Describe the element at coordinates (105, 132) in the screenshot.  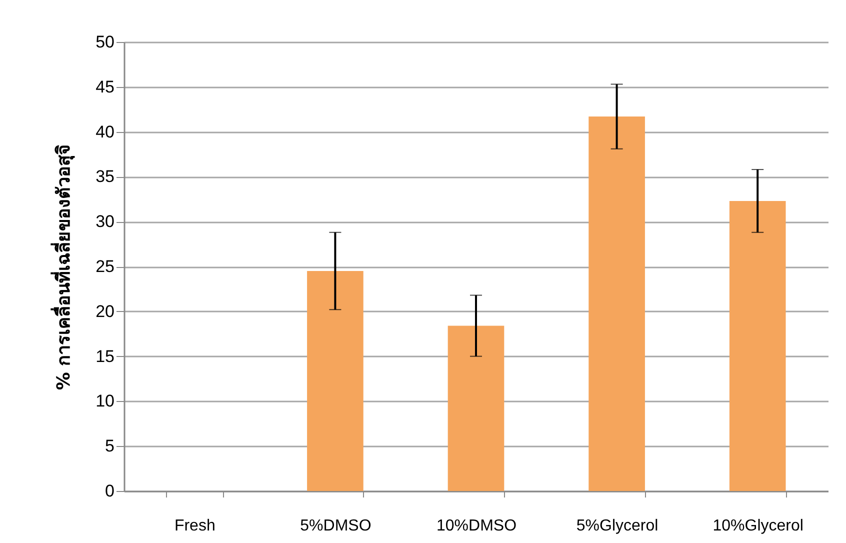
I see `y-tick-label: 40` at that location.